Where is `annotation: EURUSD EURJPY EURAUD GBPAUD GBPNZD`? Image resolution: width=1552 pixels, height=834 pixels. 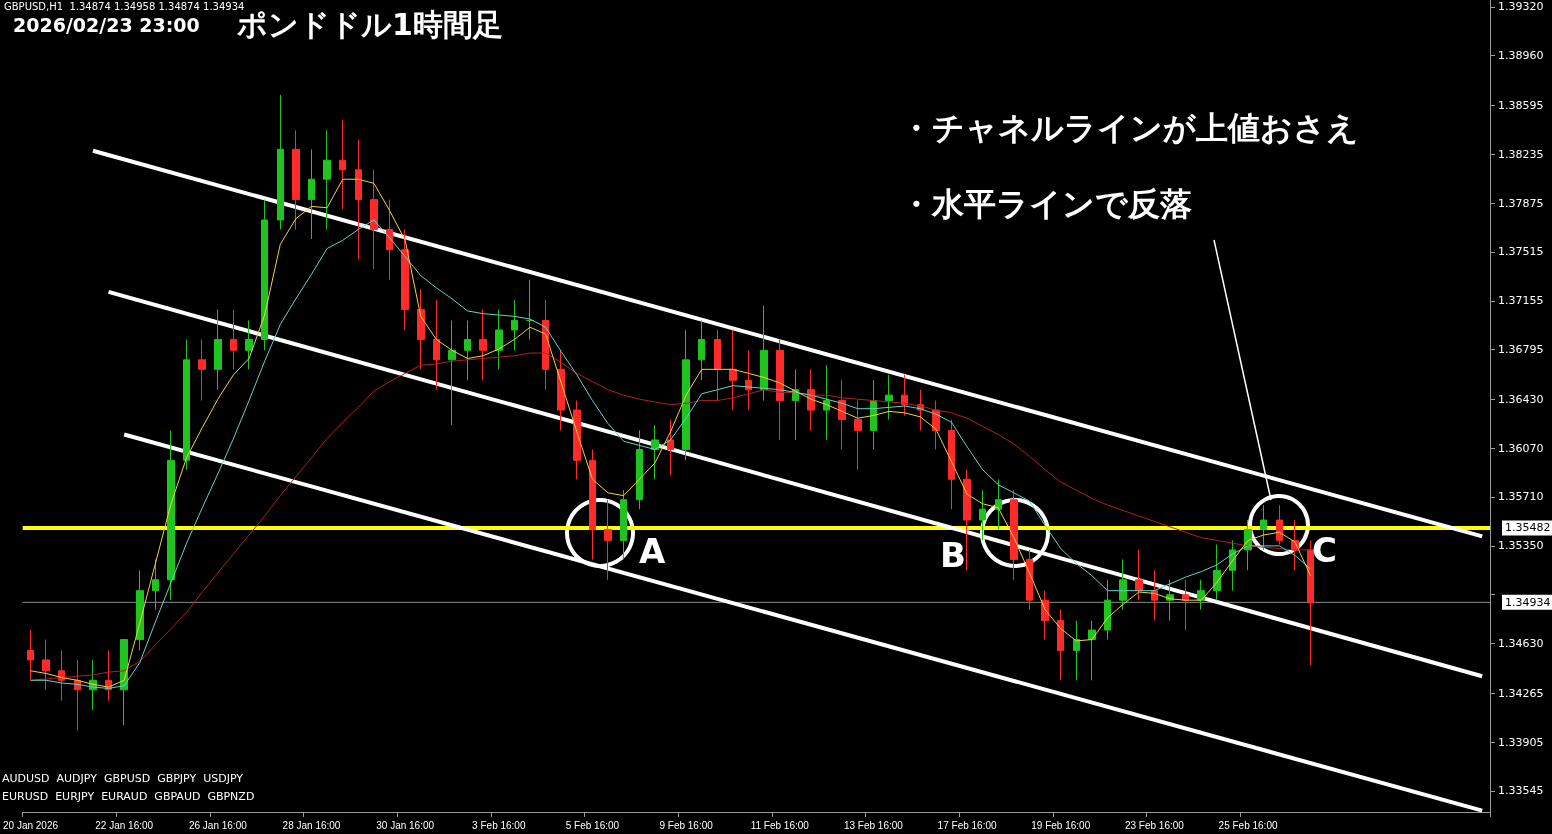 annotation: EURUSD EURJPY EURAUD GBPAUD GBPNZD is located at coordinates (128, 796).